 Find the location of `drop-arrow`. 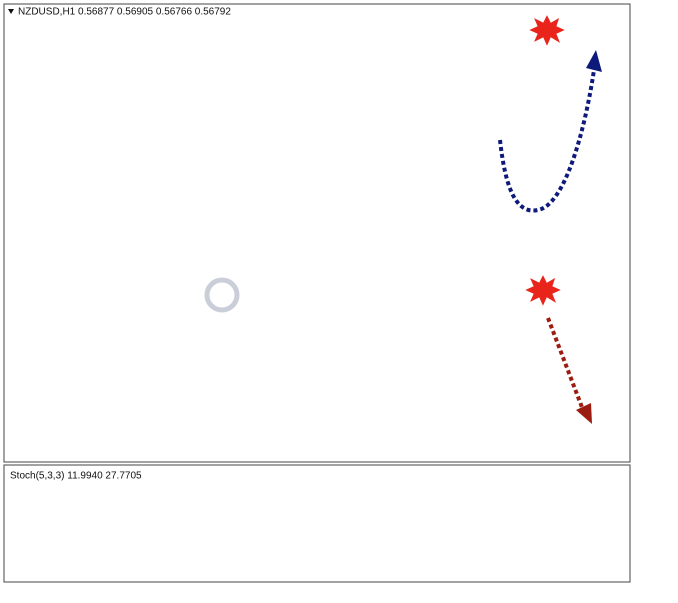

drop-arrow is located at coordinates (565, 364).